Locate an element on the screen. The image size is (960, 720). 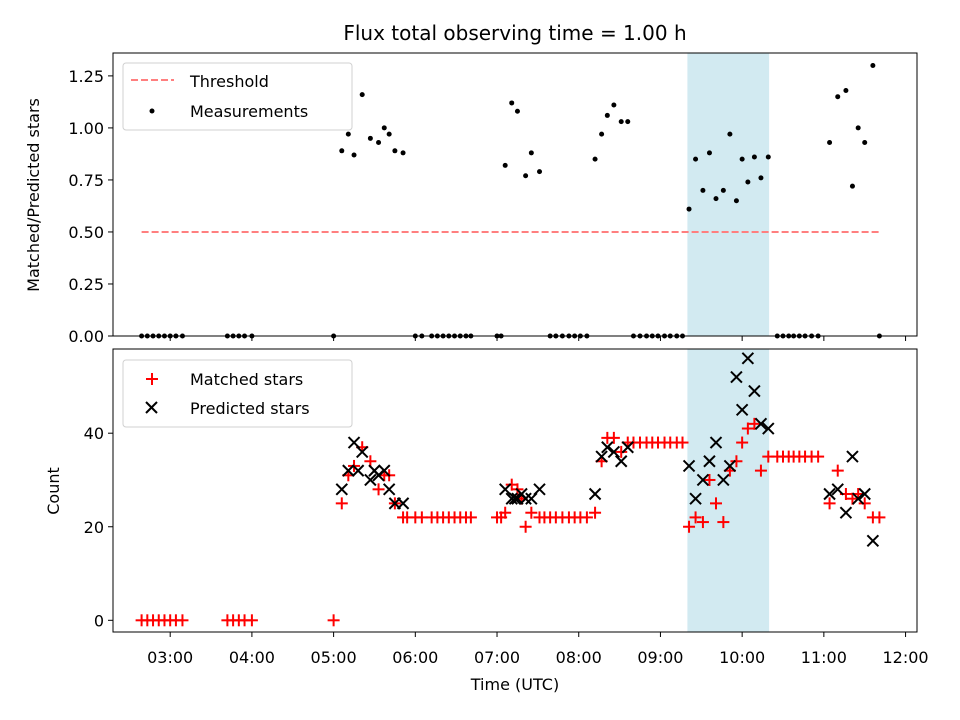
y-tick-label: 20 is located at coordinates (94, 527).